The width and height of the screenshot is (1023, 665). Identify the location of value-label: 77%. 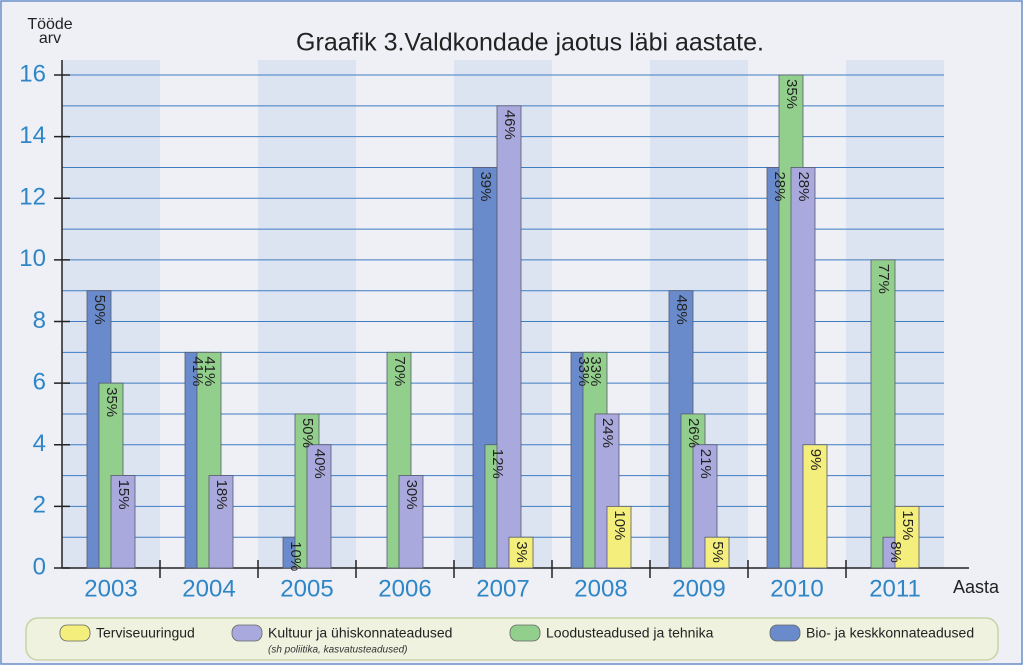
(883, 279).